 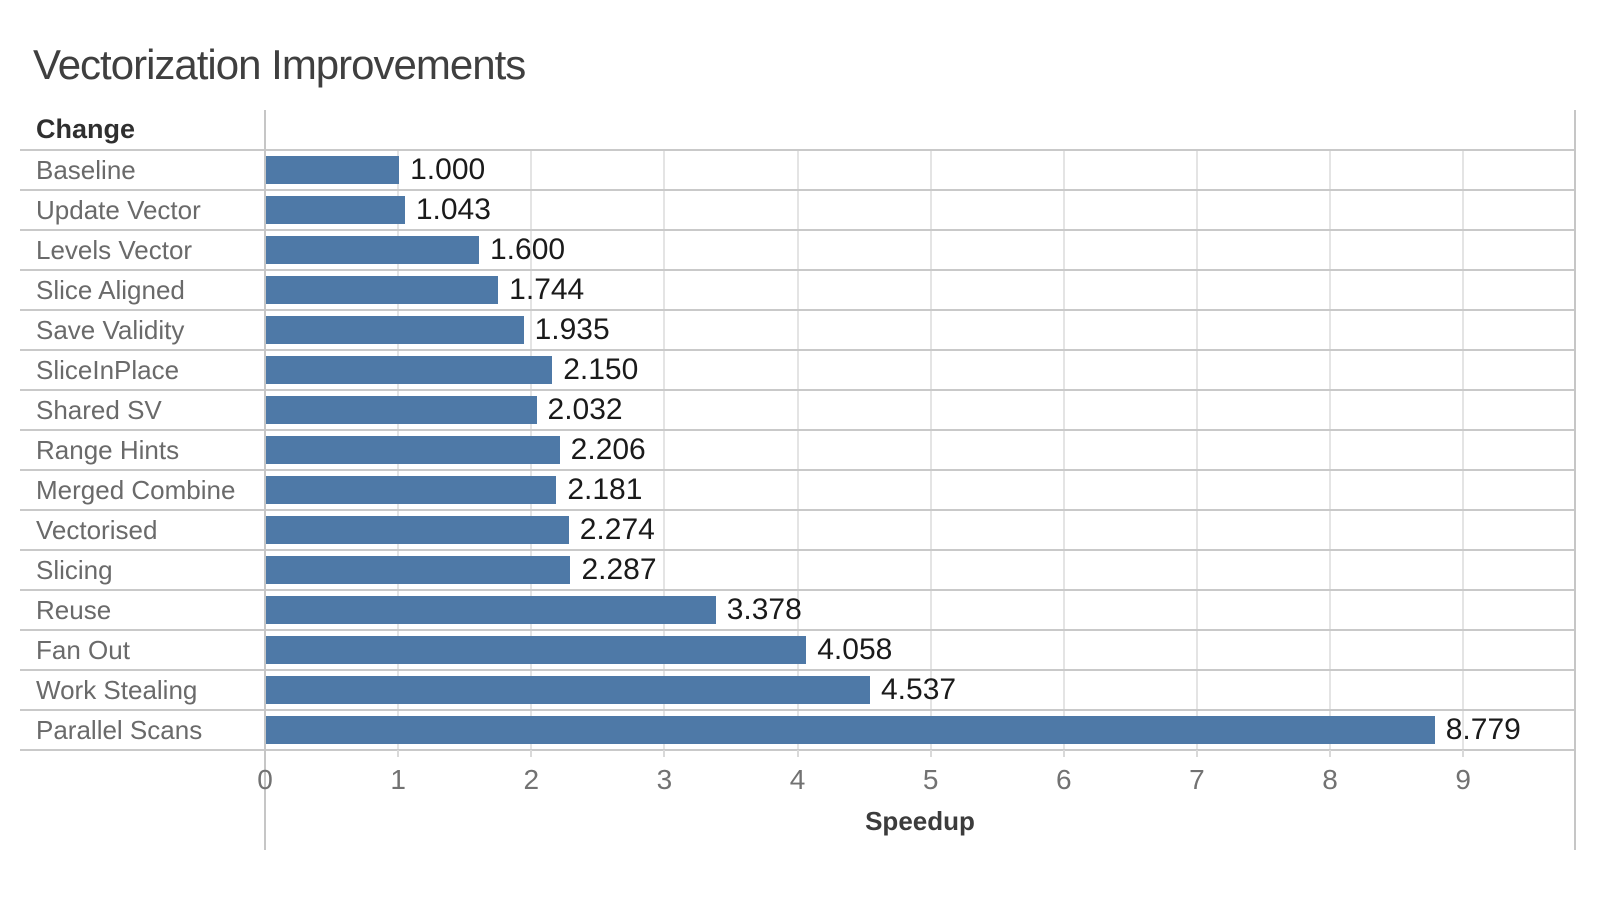 What do you see at coordinates (97, 530) in the screenshot?
I see `category-label: Vectorised` at bounding box center [97, 530].